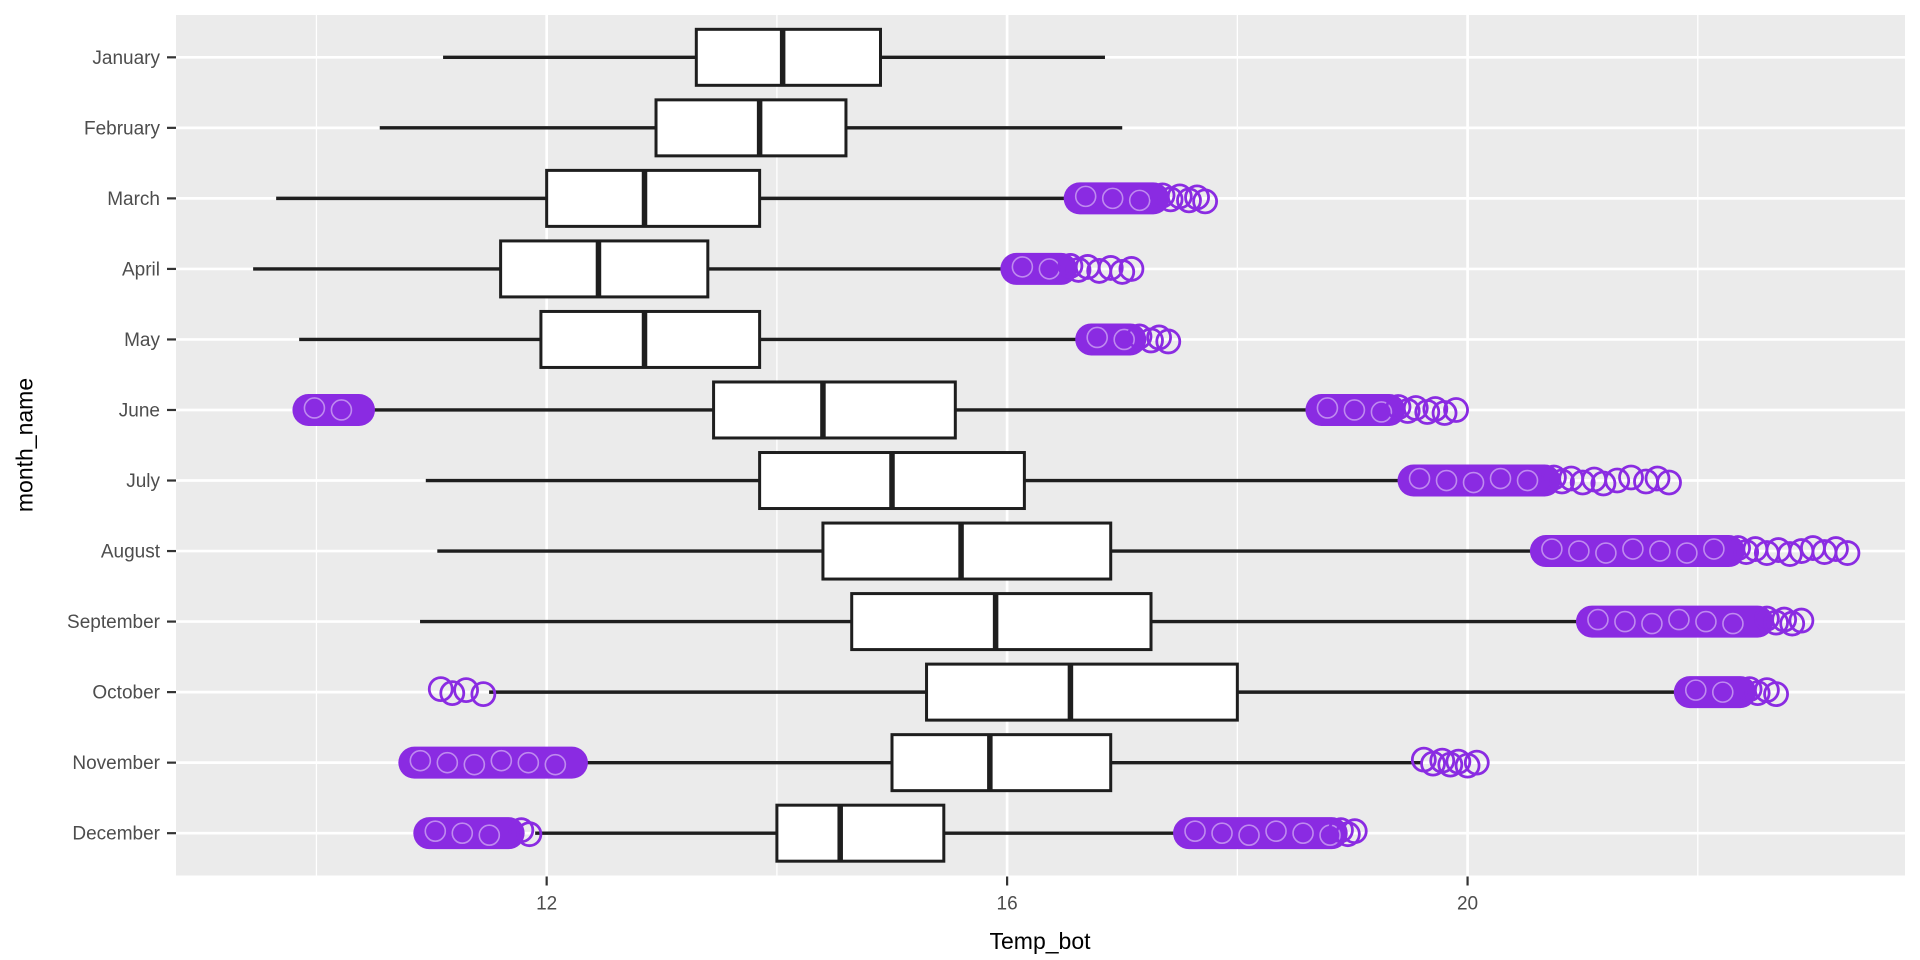 The width and height of the screenshot is (1920, 960). What do you see at coordinates (131, 552) in the screenshot?
I see `y-tick-label-august: August` at bounding box center [131, 552].